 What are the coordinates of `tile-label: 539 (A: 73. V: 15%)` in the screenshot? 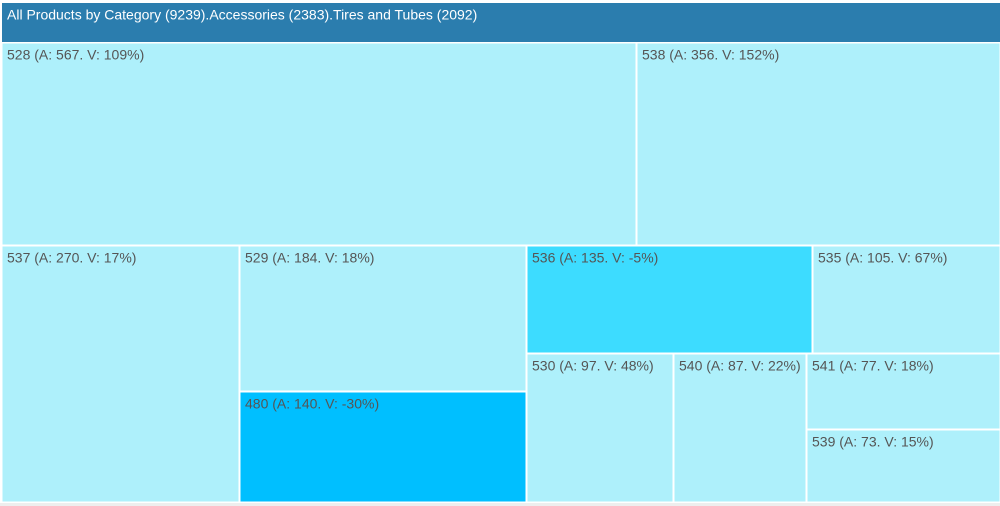 It's located at (873, 442).